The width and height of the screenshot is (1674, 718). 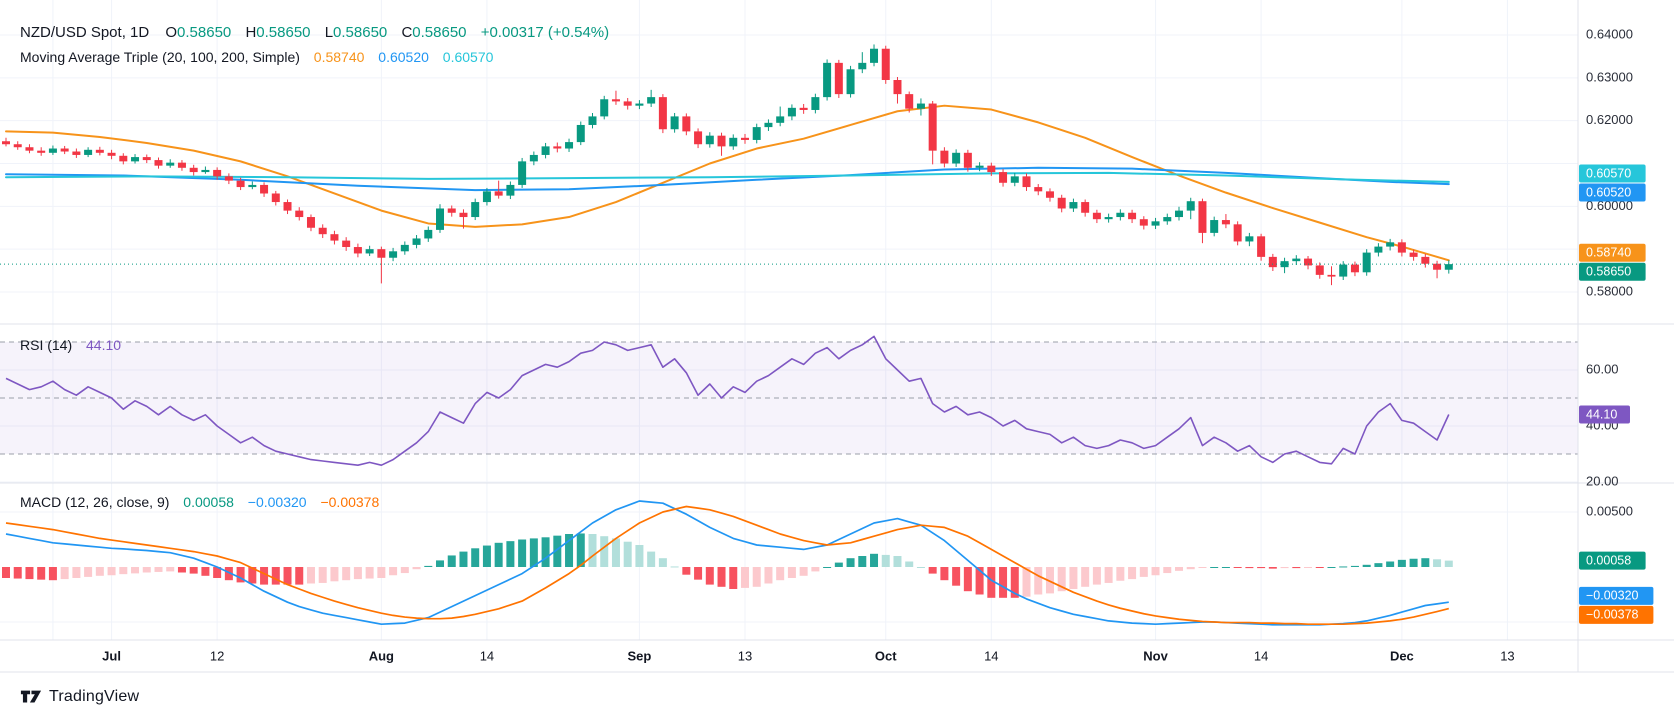 What do you see at coordinates (350, 502) in the screenshot?
I see `macd-signal-value: −0.00378` at bounding box center [350, 502].